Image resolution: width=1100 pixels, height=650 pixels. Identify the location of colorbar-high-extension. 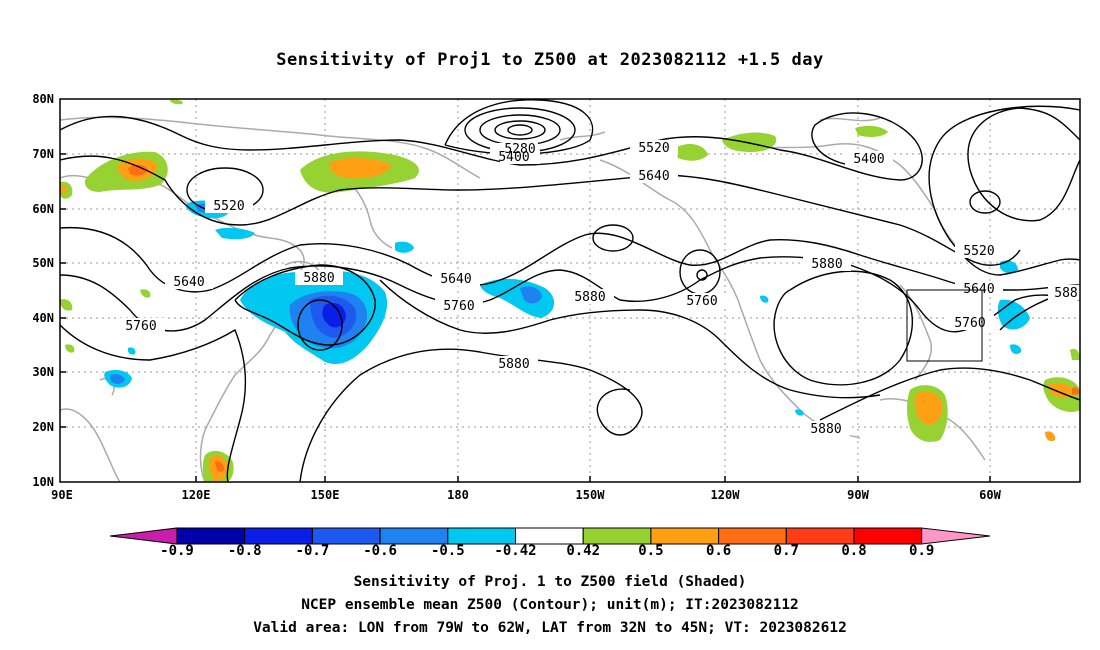
(956, 536).